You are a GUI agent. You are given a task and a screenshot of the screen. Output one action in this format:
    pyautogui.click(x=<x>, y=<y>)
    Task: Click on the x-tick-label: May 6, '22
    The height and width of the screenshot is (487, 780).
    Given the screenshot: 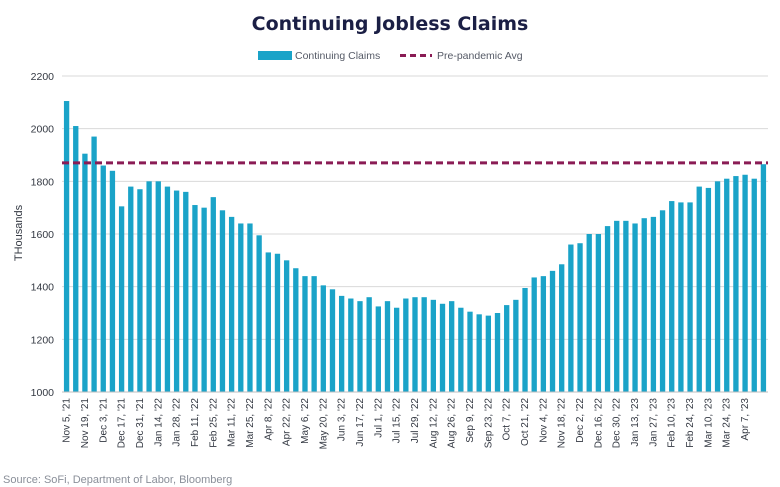 What is the action you would take?
    pyautogui.click(x=305, y=421)
    